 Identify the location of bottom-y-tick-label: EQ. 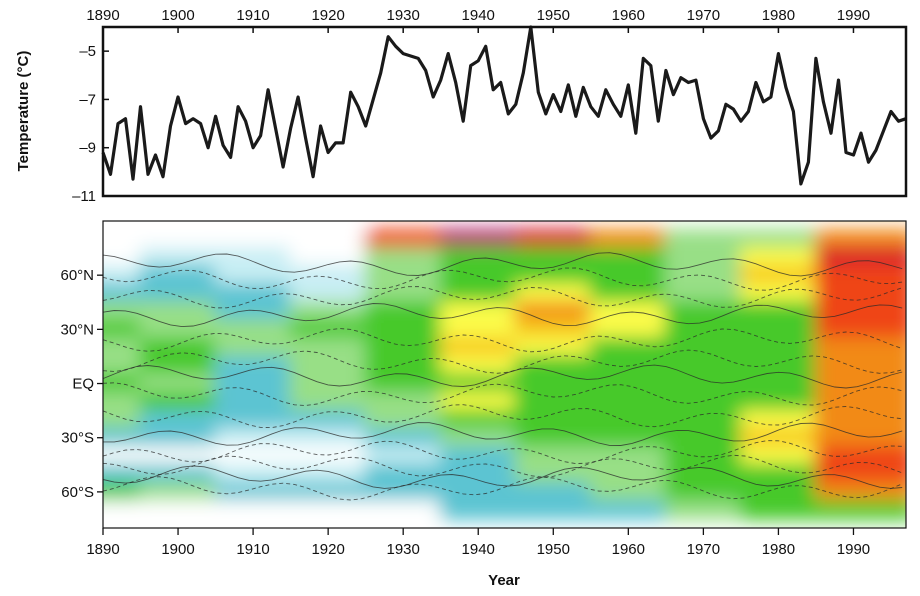
(83, 384).